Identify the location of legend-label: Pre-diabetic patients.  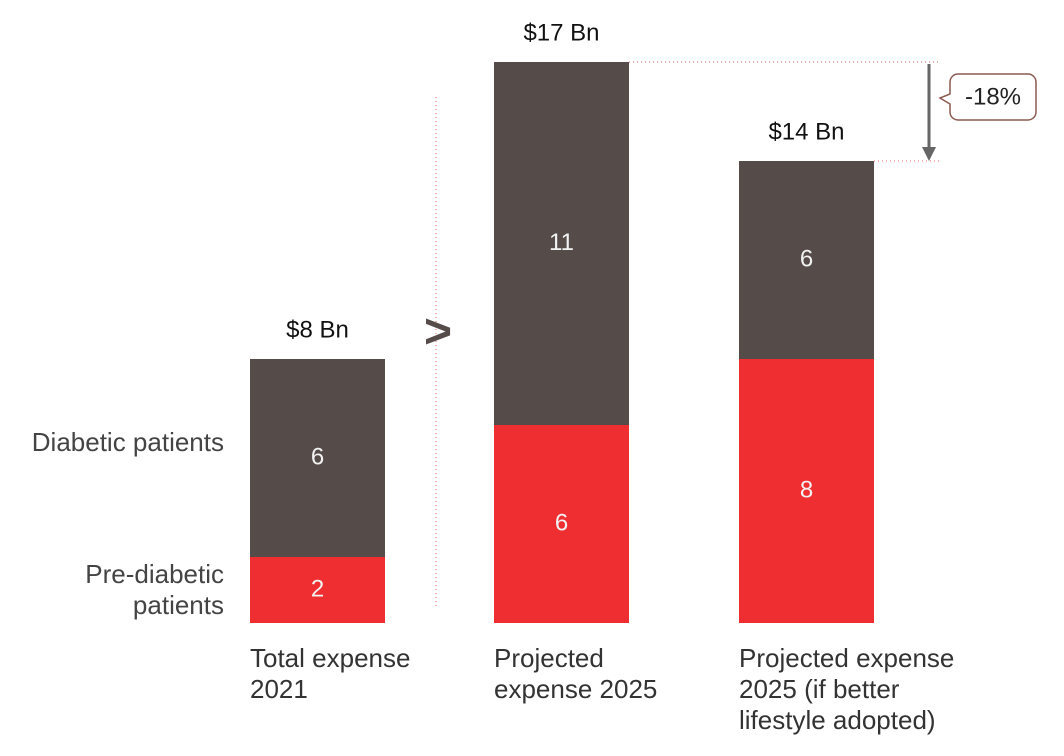
(154, 589).